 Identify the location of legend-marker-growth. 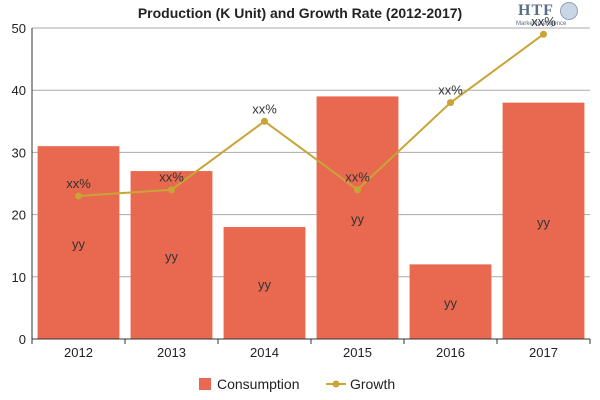
(336, 384).